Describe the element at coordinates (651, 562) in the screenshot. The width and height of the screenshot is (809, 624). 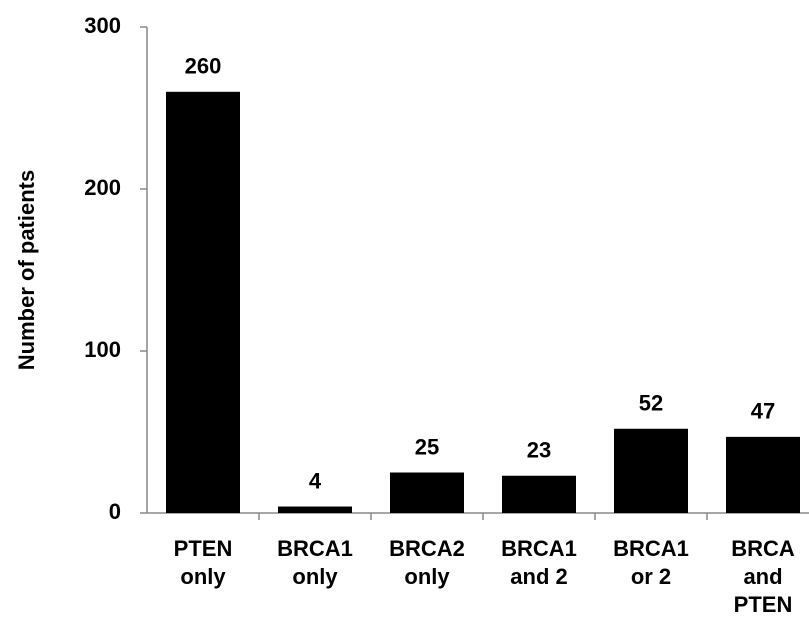
I see `x-tick-label: BRCA1 or 2` at that location.